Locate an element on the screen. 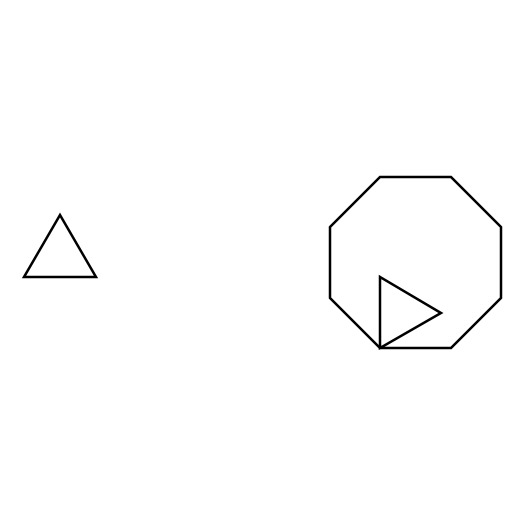 The height and width of the screenshot is (525, 525). left-triangle is located at coordinates (60, 245).